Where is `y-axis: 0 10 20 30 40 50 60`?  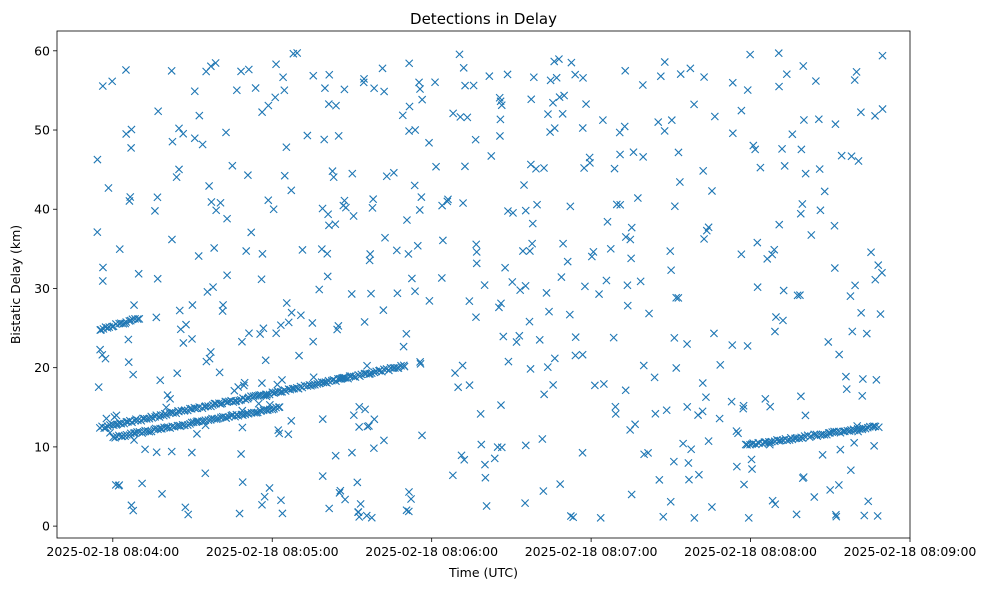
y-axis: 0 10 20 30 40 50 60 is located at coordinates (45, 288).